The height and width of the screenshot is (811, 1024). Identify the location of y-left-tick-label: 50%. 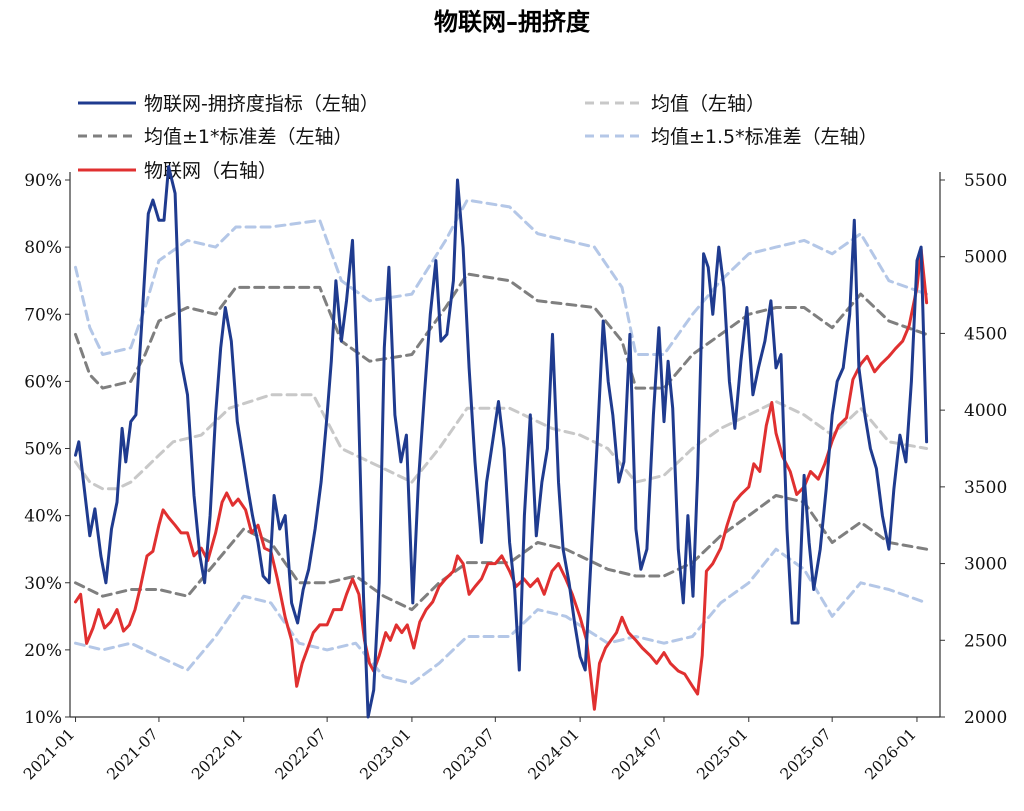
(43, 450).